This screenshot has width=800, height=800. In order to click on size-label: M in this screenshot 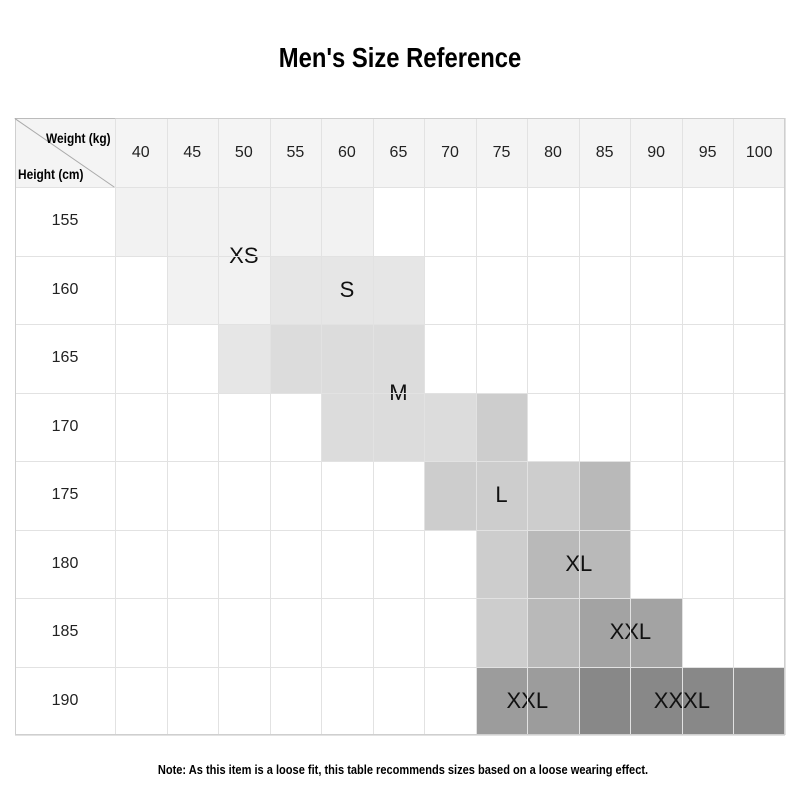, I will do `click(398, 392)`.